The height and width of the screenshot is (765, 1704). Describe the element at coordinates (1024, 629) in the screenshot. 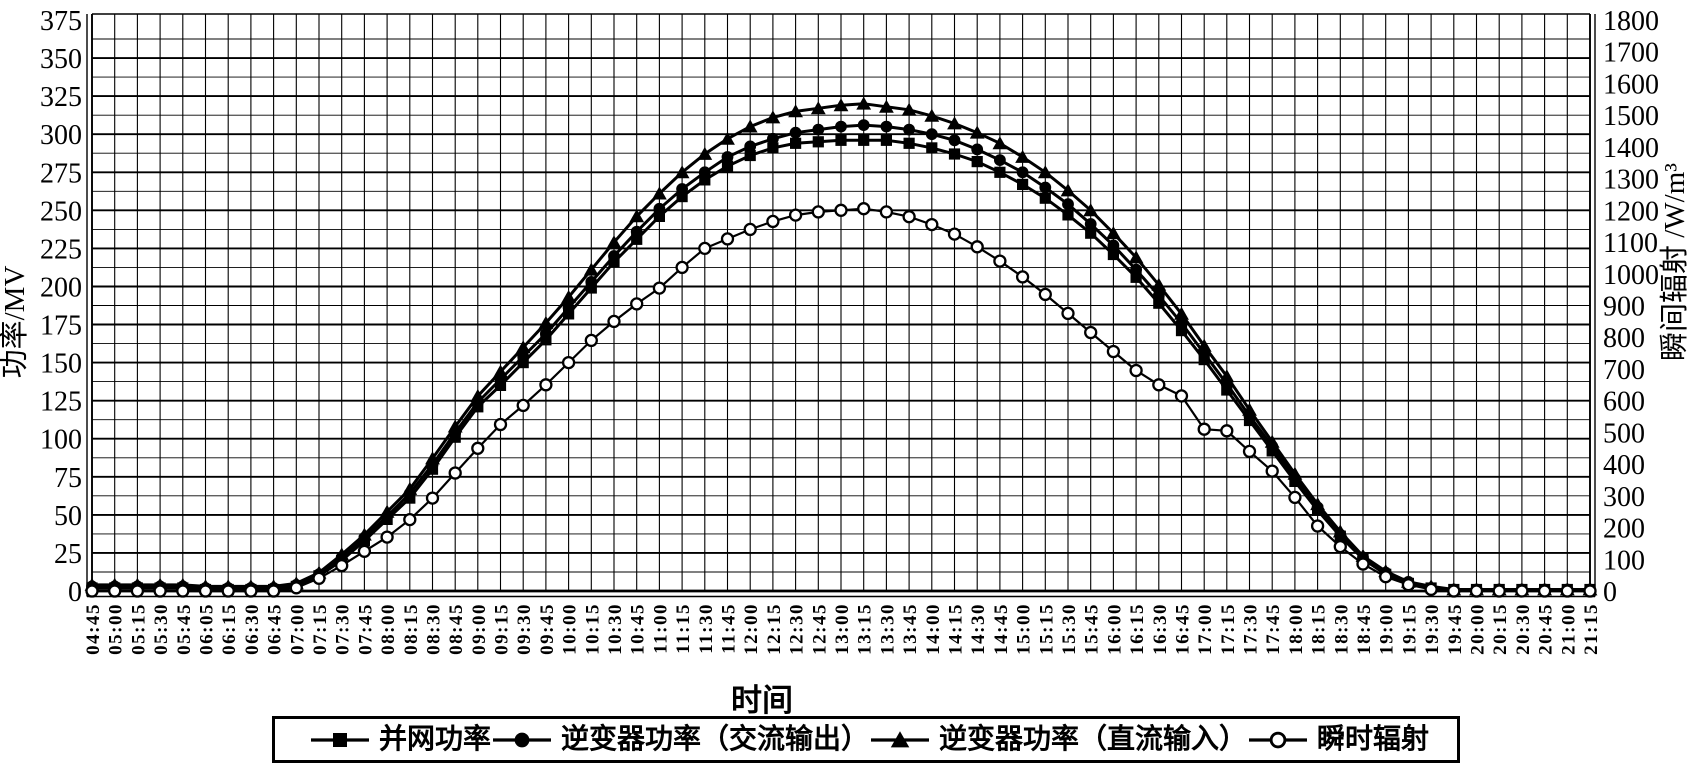

I see `x-tick-label: 15:00` at that location.